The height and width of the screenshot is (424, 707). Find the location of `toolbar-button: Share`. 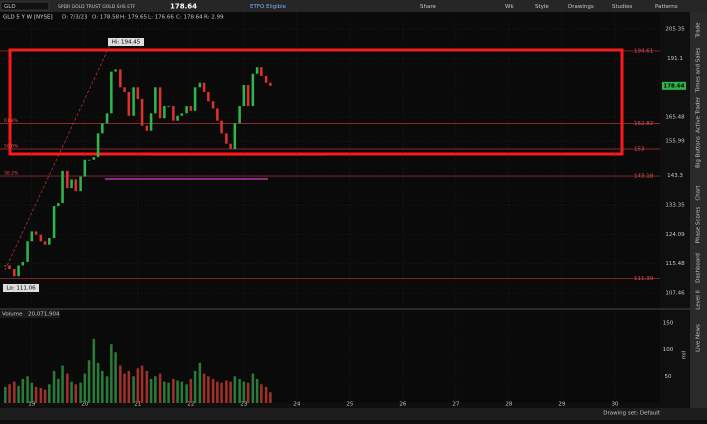

toolbar-button: Share is located at coordinates (428, 7).